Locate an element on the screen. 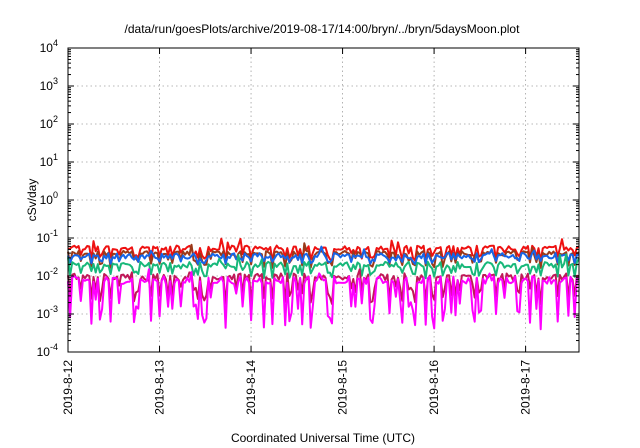  y-tick-label: 10⁻² is located at coordinates (47, 274).